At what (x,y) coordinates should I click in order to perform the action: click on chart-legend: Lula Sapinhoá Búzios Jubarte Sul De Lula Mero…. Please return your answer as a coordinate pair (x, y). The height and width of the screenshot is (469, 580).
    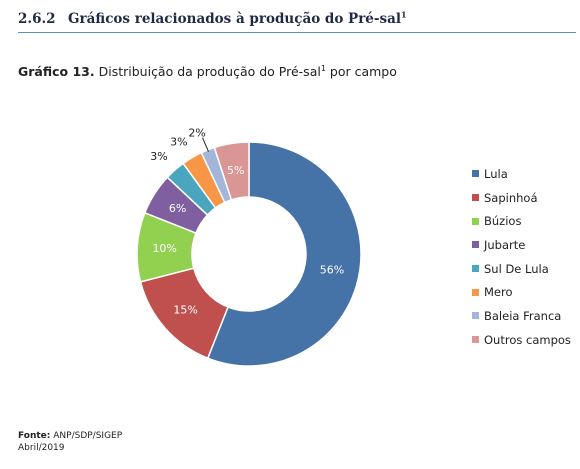
    Looking at the image, I should click on (521, 257).